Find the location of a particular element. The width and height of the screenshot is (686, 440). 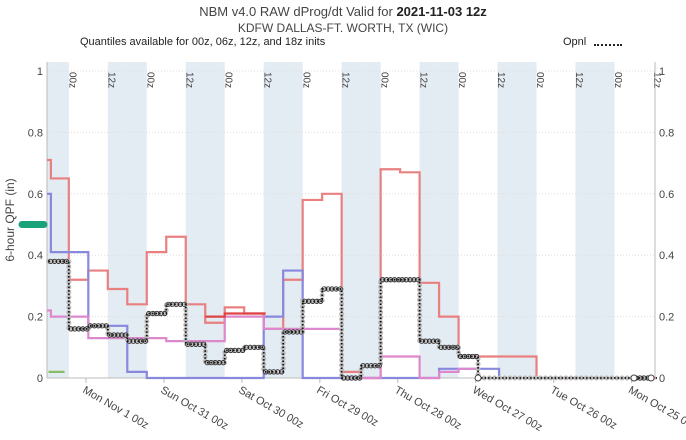

chart-subtitle: KDFW DALLAS-FT. WORTH, TX (WIC) is located at coordinates (343, 28).